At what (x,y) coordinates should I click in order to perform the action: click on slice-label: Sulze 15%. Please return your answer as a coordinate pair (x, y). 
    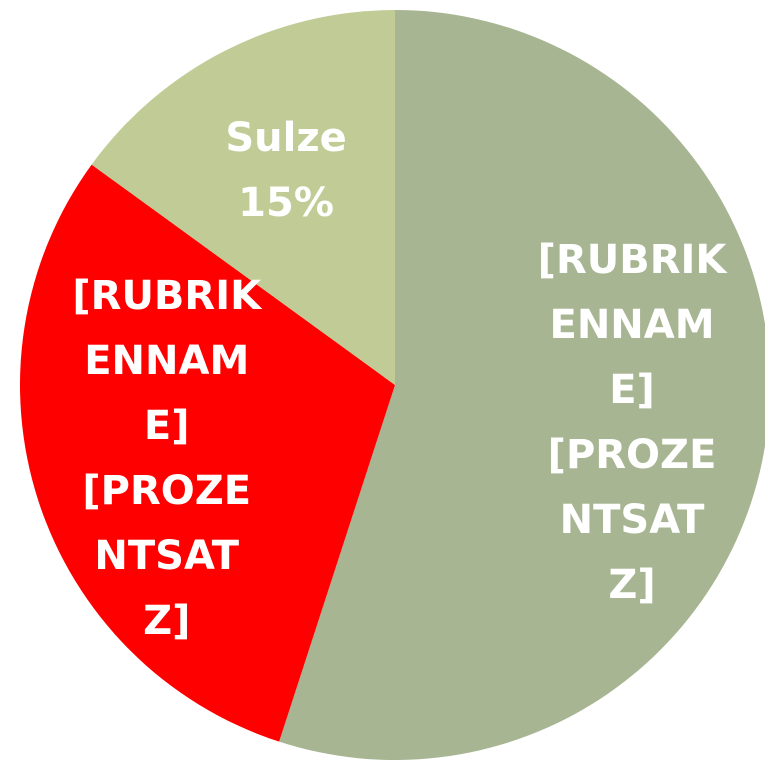
    Looking at the image, I should click on (286, 171).